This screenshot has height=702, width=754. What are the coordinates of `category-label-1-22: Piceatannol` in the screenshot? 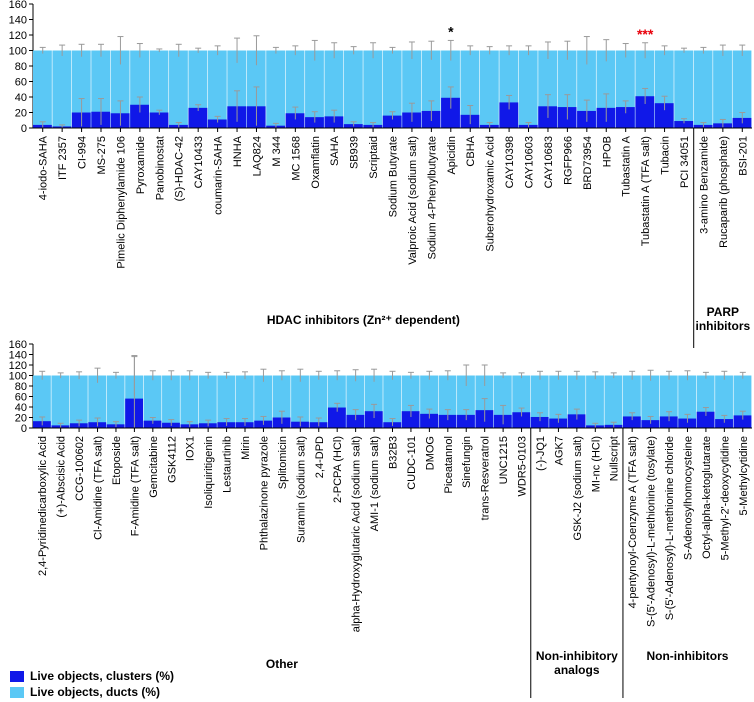 It's located at (449, 465).